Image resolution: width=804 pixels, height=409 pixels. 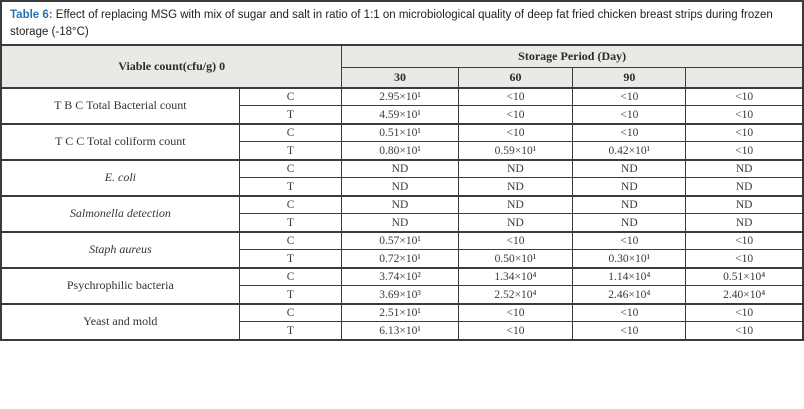 I want to click on table-row: Salmonella detection C ND ND ND ND, so click(x=402, y=213).